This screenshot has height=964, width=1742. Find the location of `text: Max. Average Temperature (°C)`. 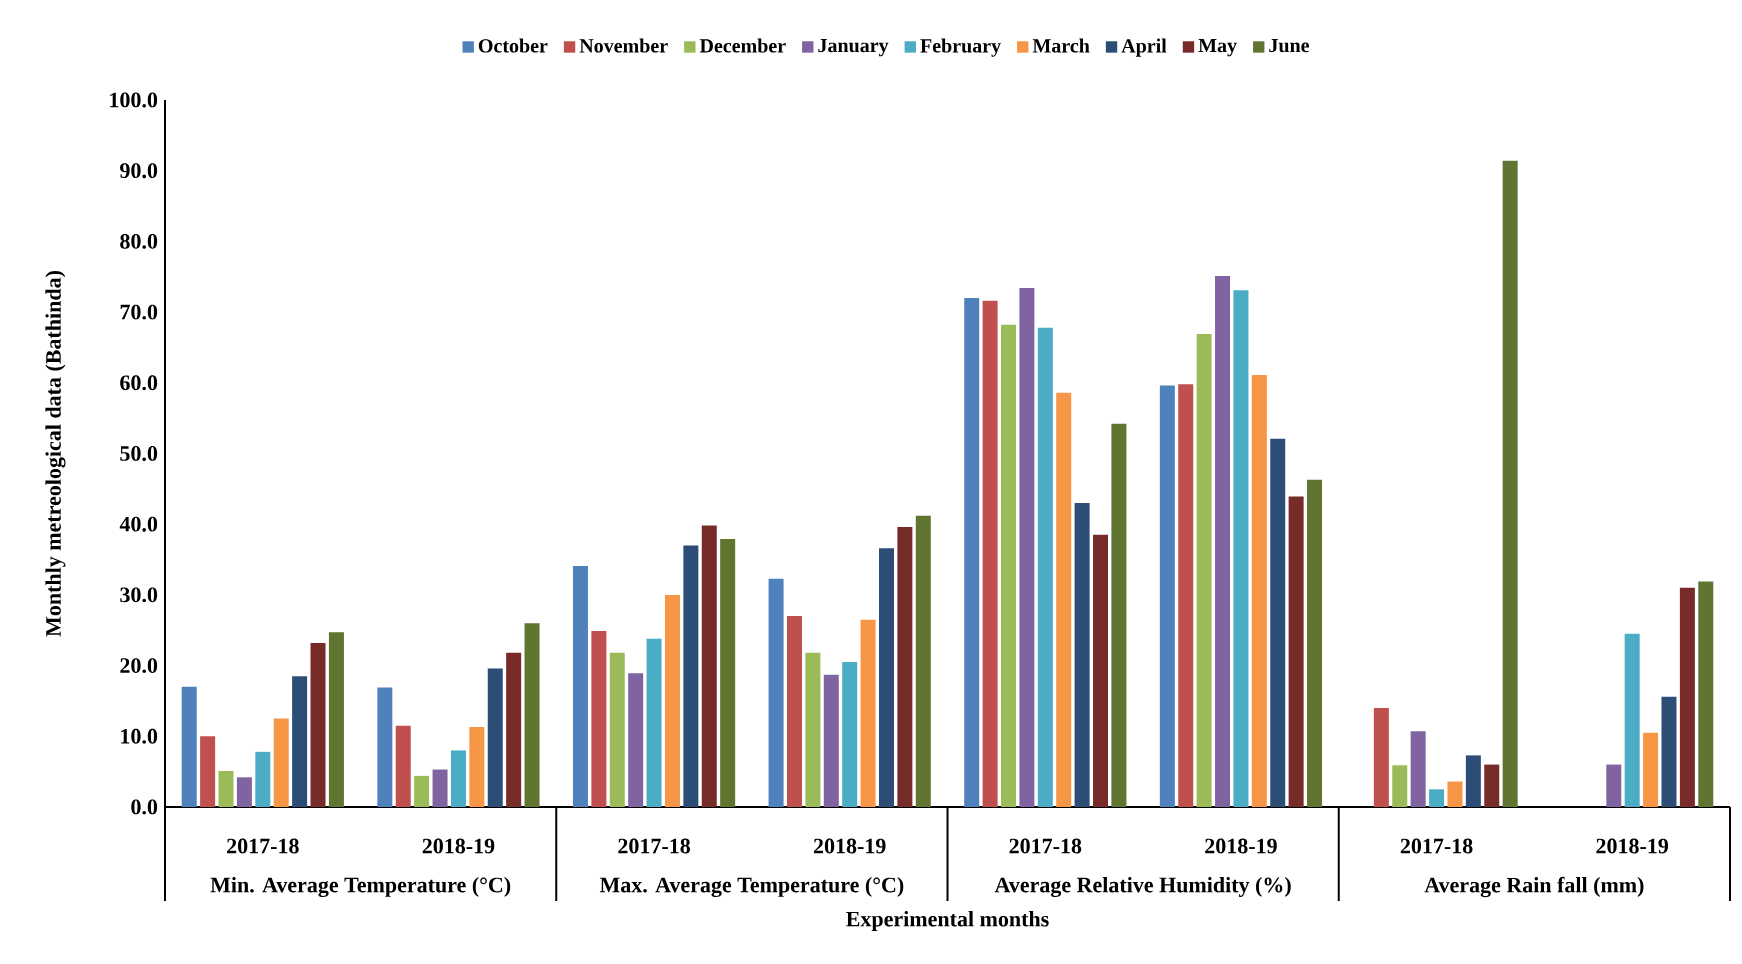

text: Max. Average Temperature (°C) is located at coordinates (751, 887).